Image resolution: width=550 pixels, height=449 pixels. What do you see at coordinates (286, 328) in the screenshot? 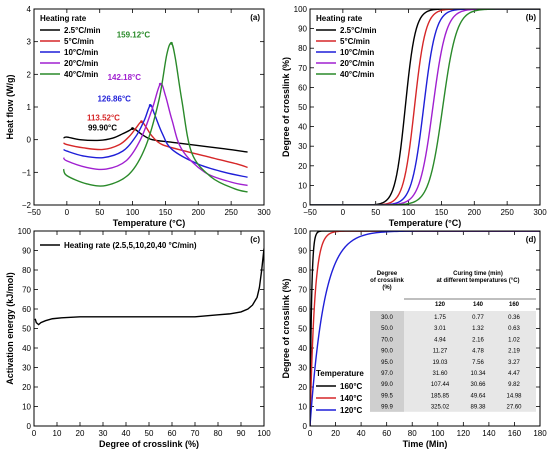
I see `y-axis-label: Degree of crosslink (%)` at bounding box center [286, 328].